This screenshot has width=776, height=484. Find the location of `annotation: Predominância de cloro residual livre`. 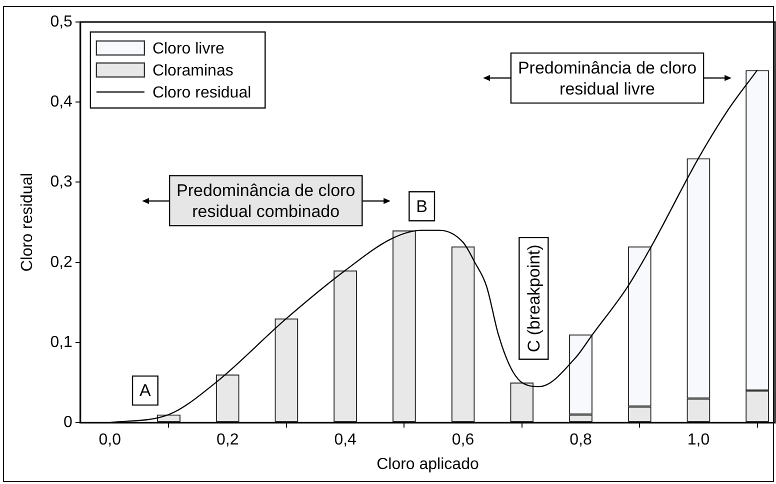

annotation: Predominância de cloro residual livre is located at coordinates (607, 78).